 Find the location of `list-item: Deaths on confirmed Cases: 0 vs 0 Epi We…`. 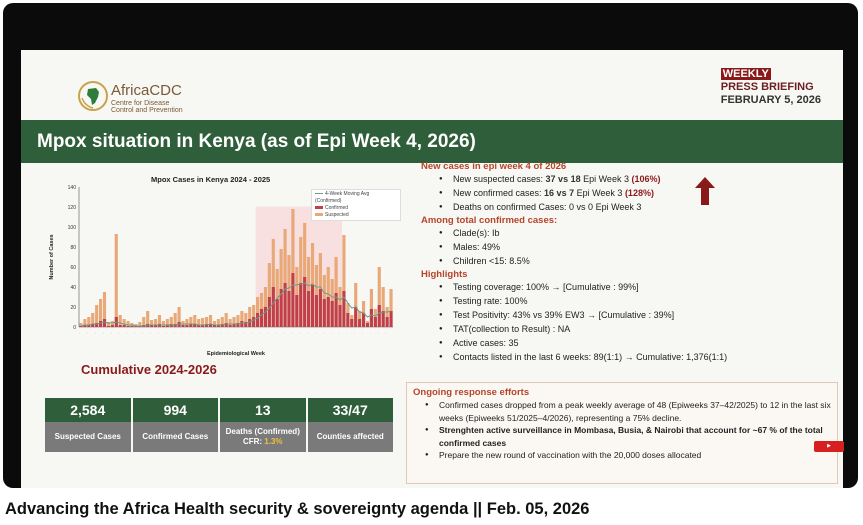

list-item: Deaths on confirmed Cases: 0 vs 0 Epi We… is located at coordinates (637, 207).